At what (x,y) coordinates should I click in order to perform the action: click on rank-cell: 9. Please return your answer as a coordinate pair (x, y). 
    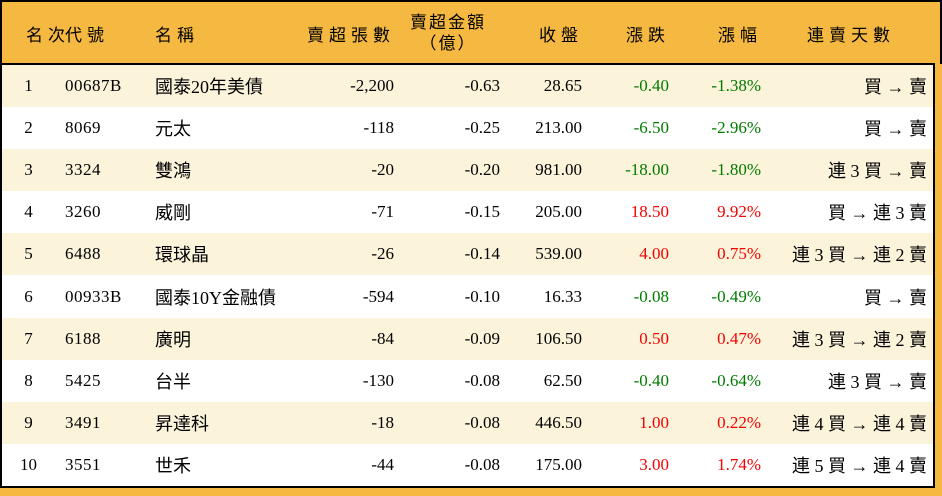
    Looking at the image, I should click on (28, 422).